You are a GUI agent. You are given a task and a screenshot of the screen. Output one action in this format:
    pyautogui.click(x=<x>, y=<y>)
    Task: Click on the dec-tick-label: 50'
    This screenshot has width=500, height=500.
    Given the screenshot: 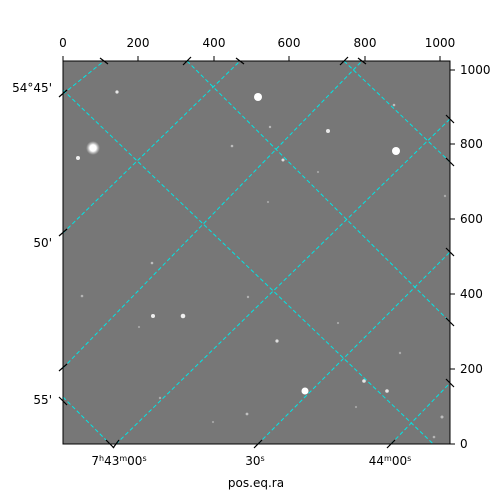 What is the action you would take?
    pyautogui.click(x=42, y=243)
    